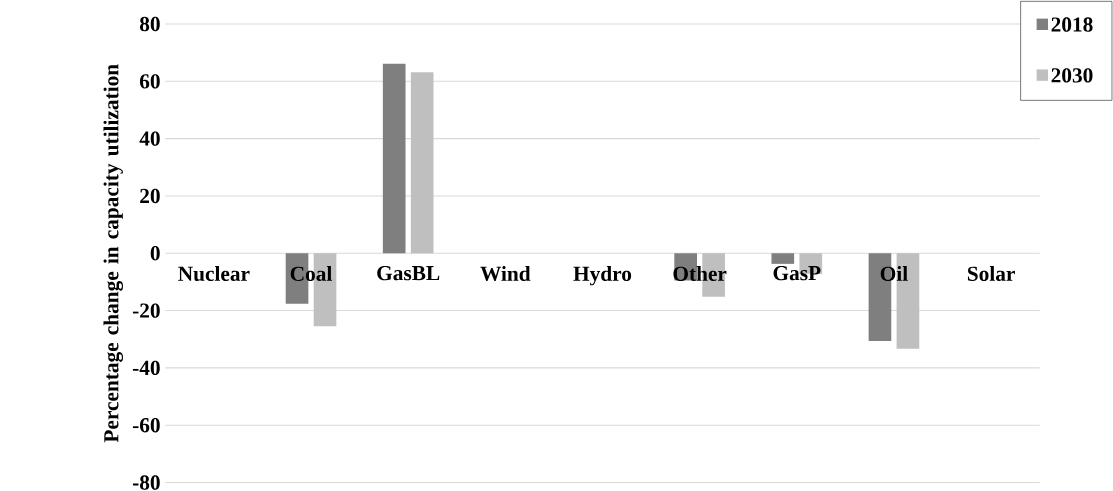 The image size is (1113, 491). I want to click on x-tick-label: Solar, so click(991, 274).